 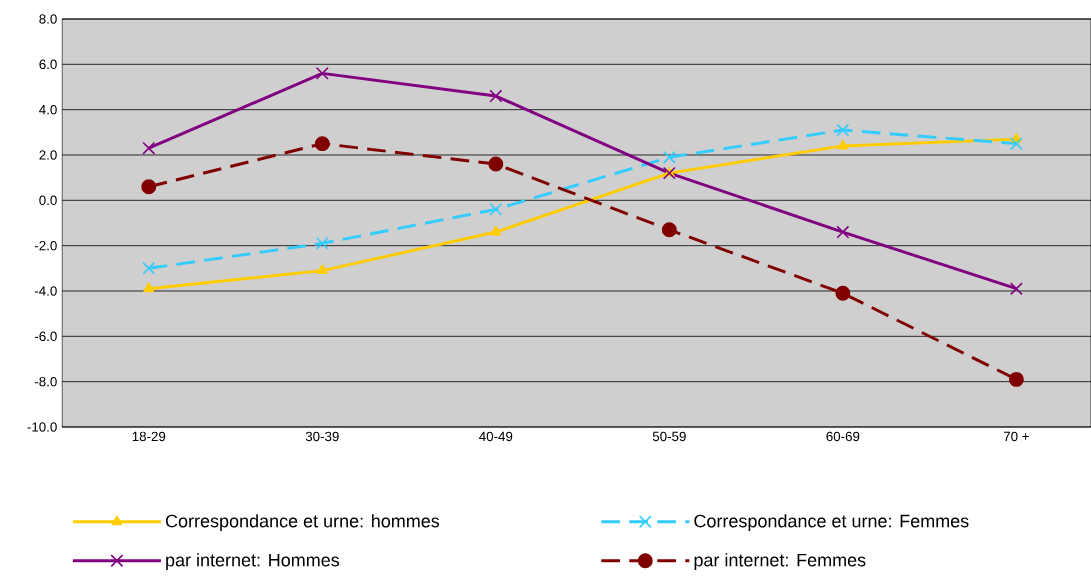 I want to click on legend-label: Correspondance et urne: Femmes, so click(x=831, y=522).